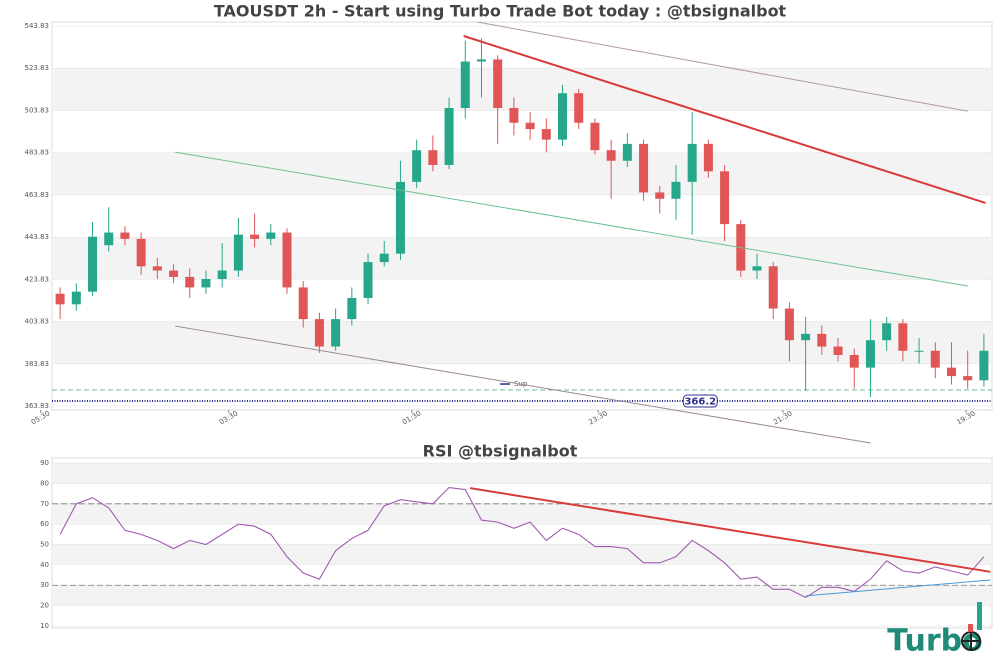 Image resolution: width=1000 pixels, height=667 pixels. Describe the element at coordinates (44, 524) in the screenshot. I see `y-tick-label: 60` at that location.